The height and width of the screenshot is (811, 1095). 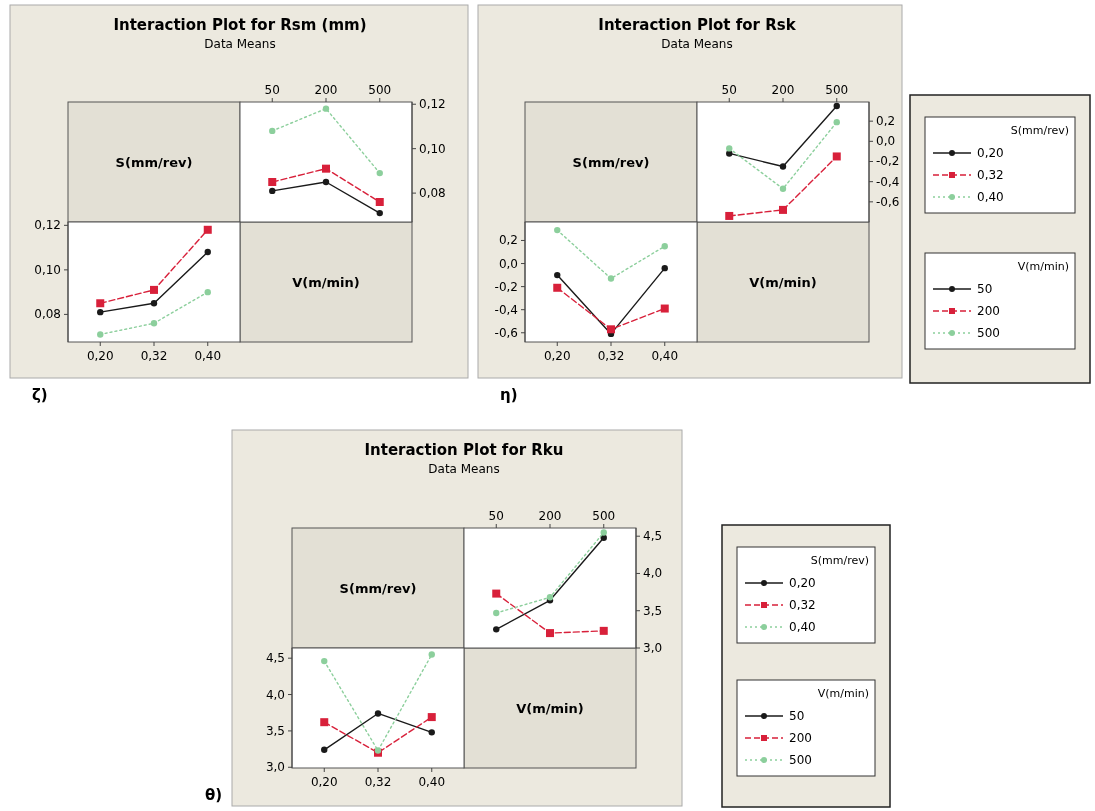 I want to click on text: θ), so click(x=214, y=795).